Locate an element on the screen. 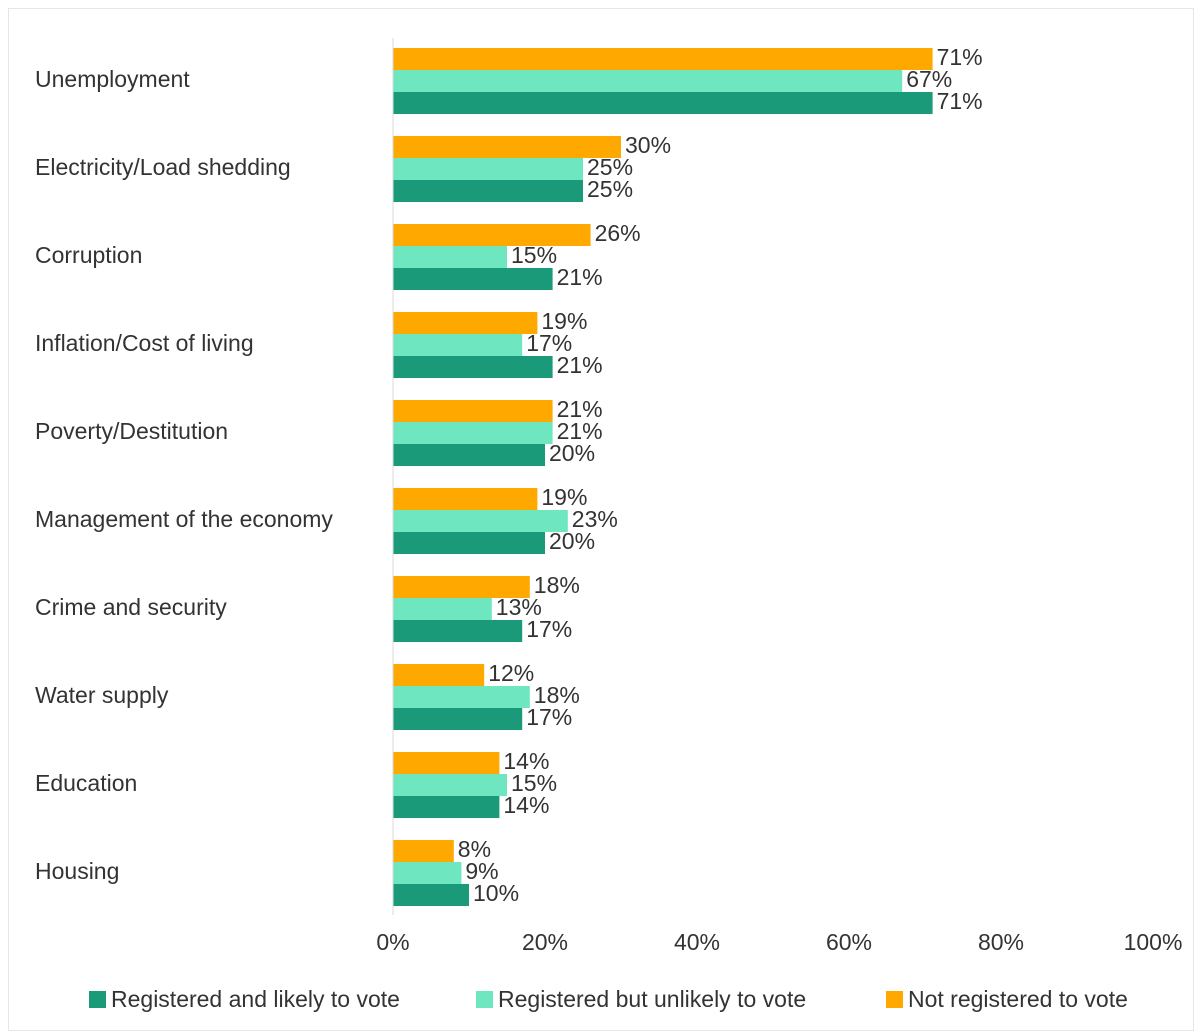  x-tick-label: 100% is located at coordinates (1153, 942).